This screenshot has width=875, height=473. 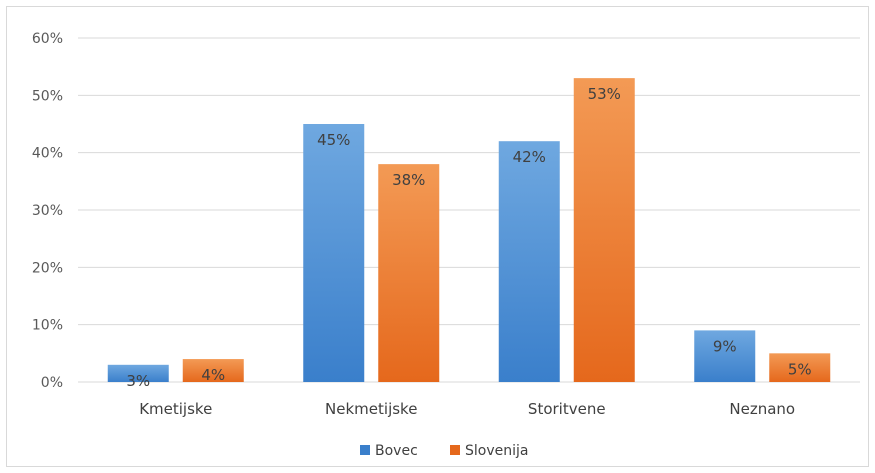 I want to click on bar-bovec-kmetijske, so click(x=138, y=373).